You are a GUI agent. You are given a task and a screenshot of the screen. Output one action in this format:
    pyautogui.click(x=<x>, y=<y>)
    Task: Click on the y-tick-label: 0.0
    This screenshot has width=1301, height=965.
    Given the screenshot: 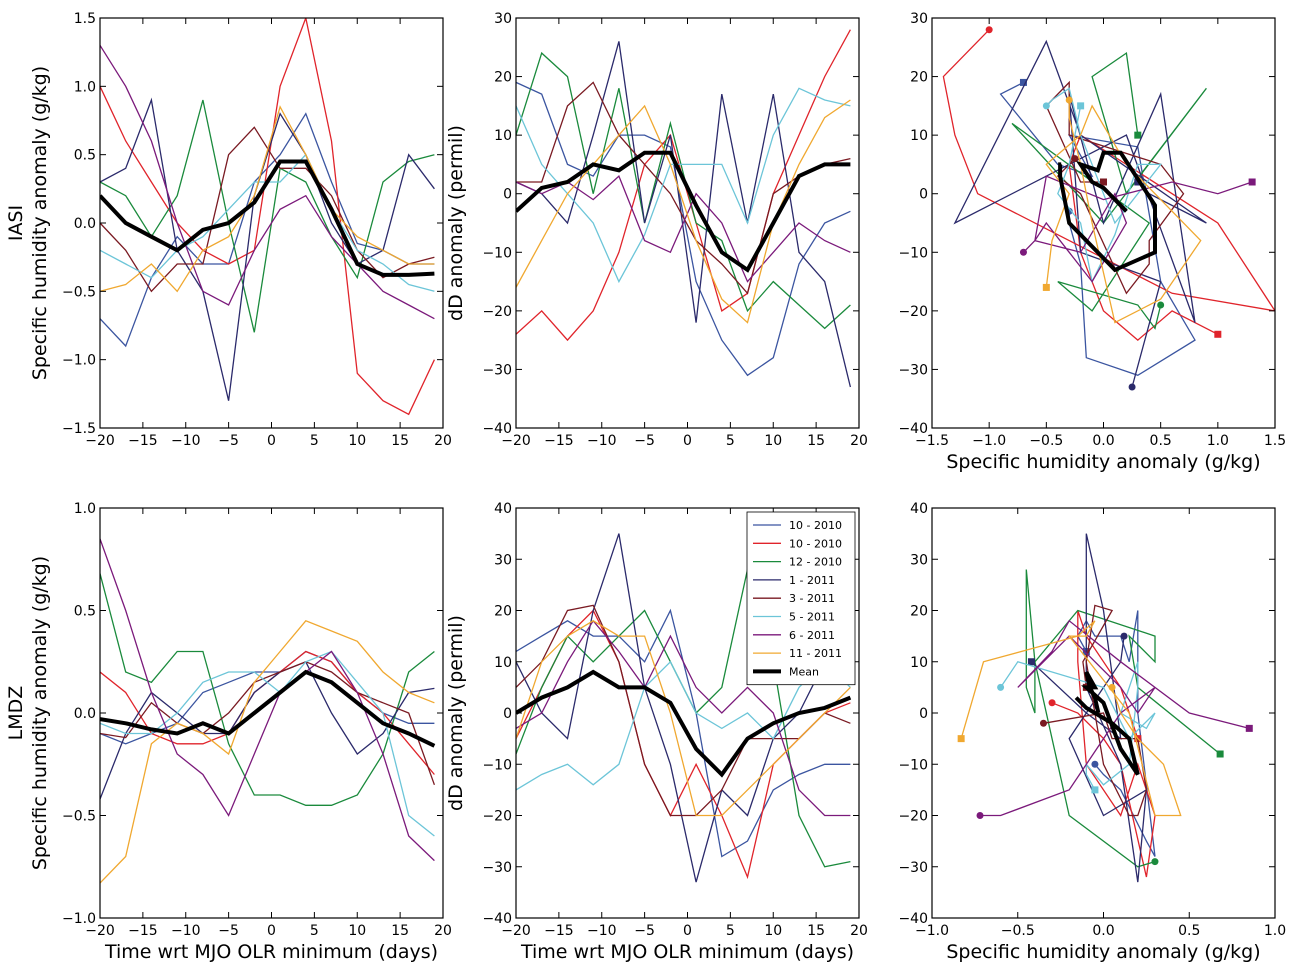 What is the action you would take?
    pyautogui.click(x=85, y=224)
    